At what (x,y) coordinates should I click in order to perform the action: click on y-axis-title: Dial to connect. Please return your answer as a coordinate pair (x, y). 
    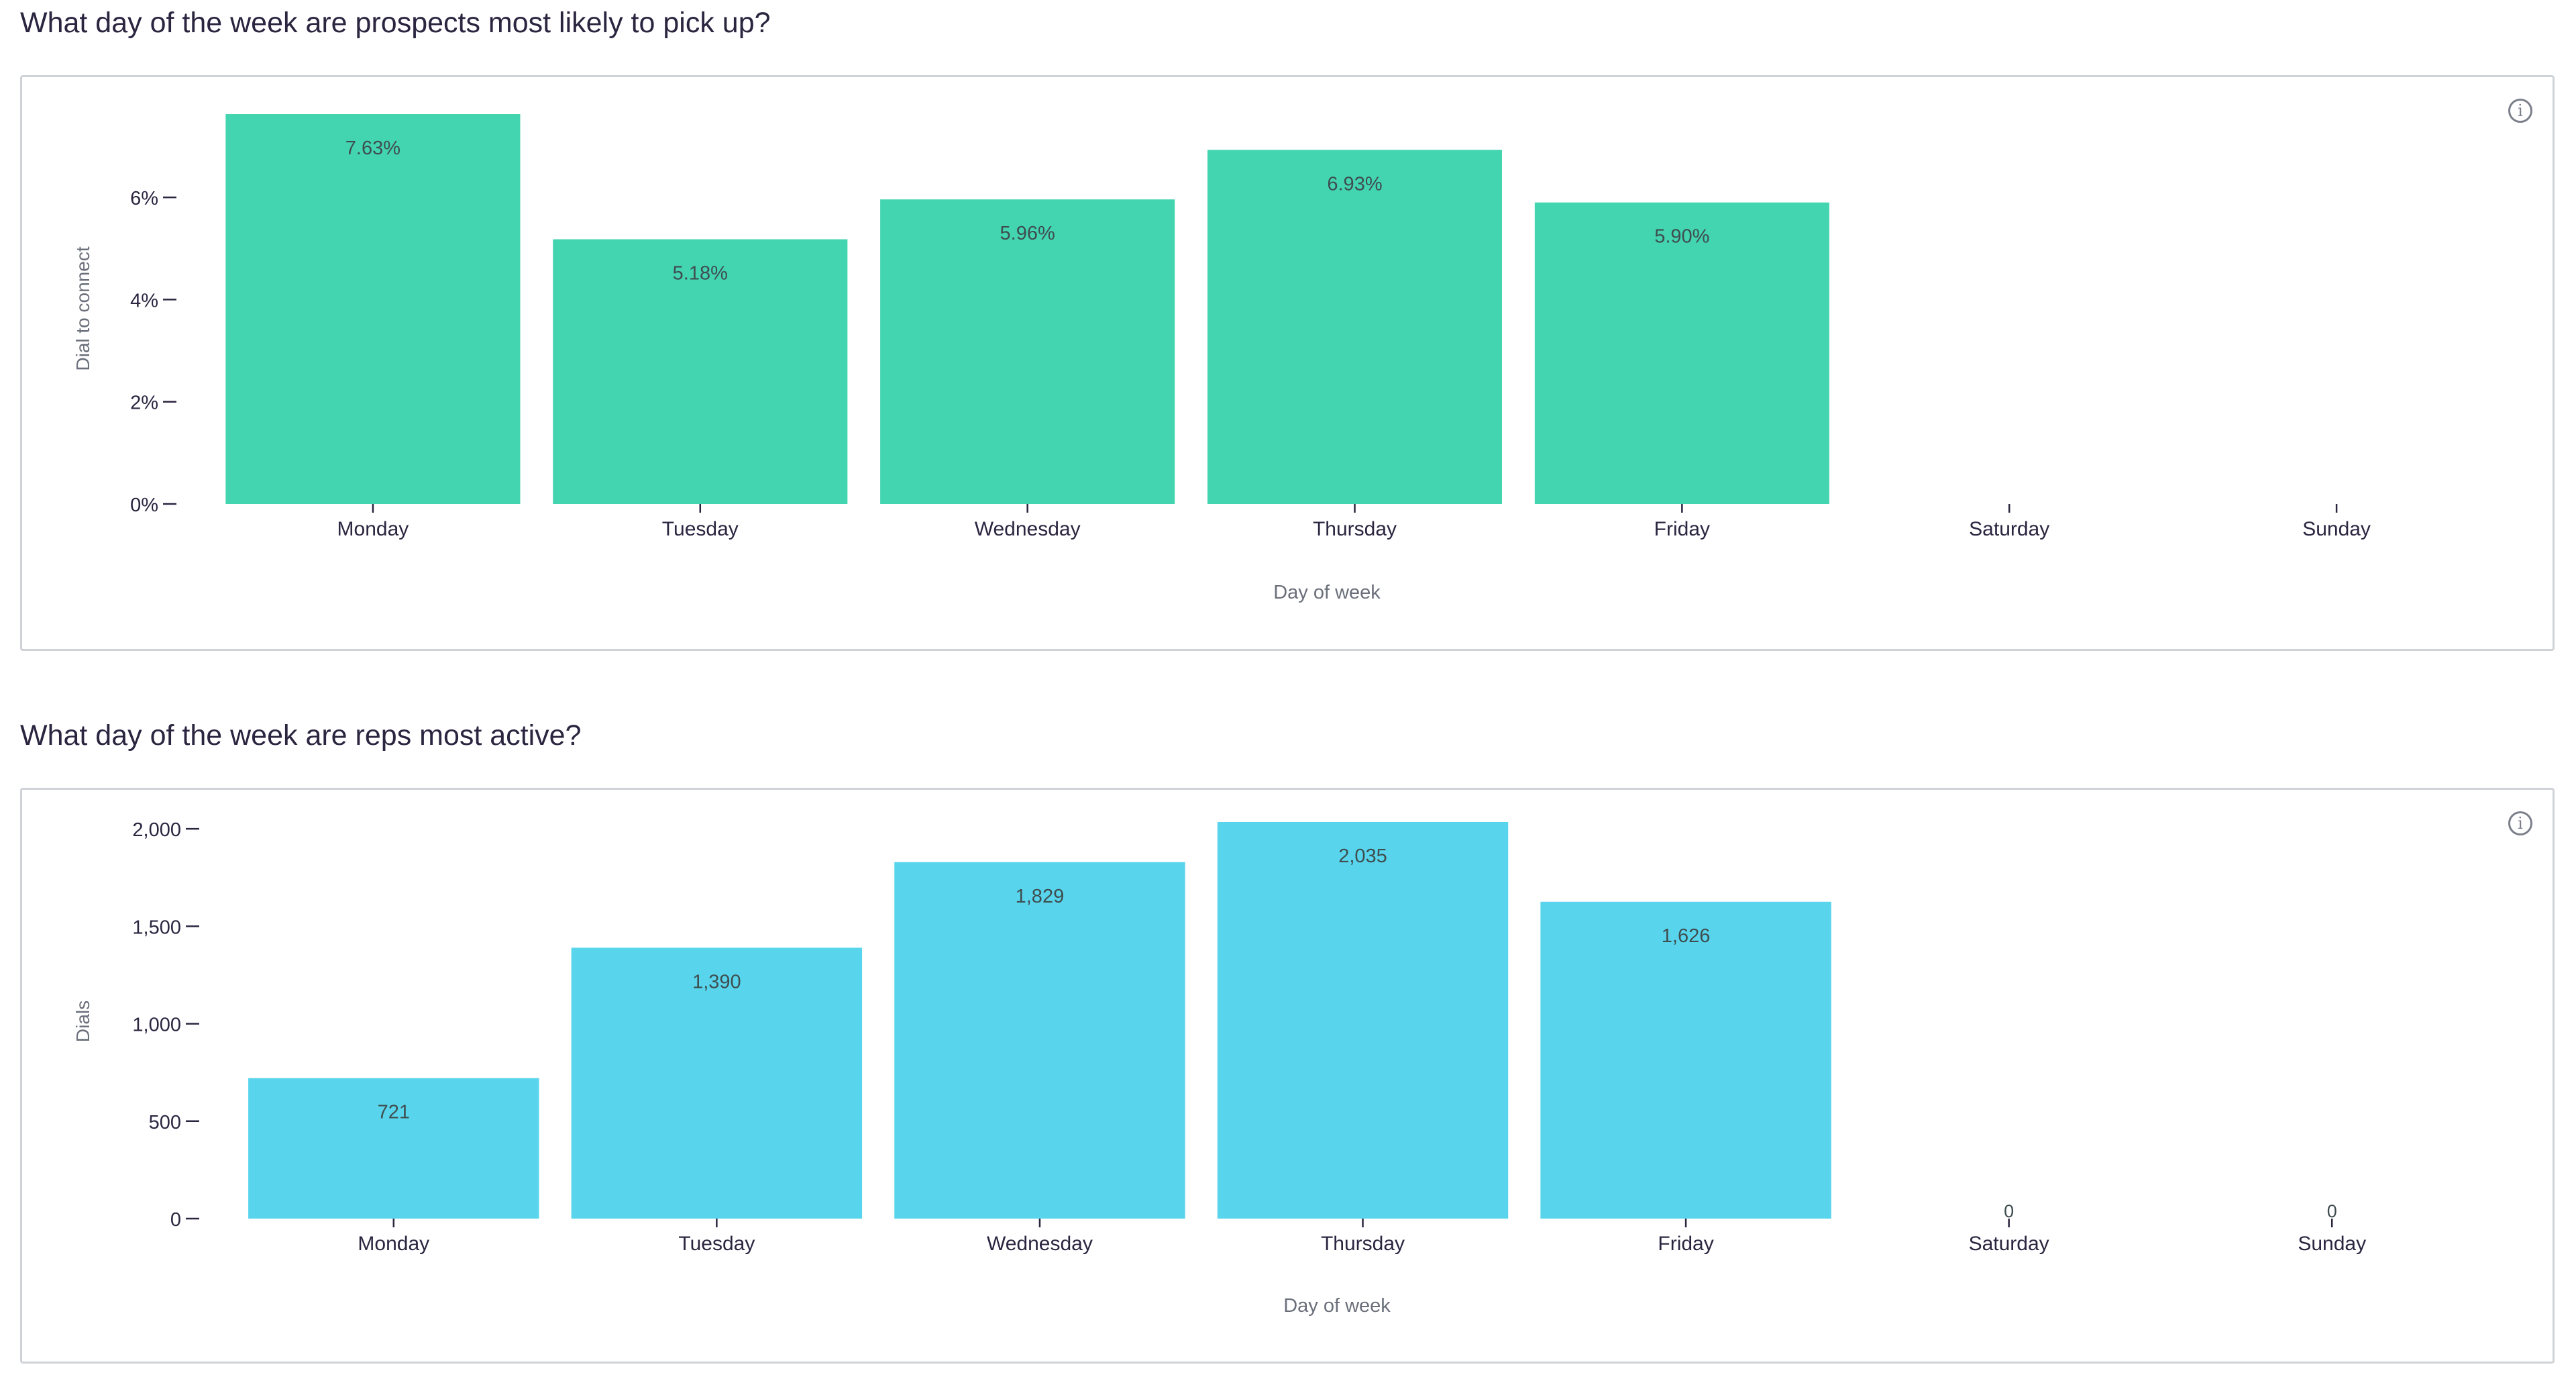
    Looking at the image, I should click on (82, 308).